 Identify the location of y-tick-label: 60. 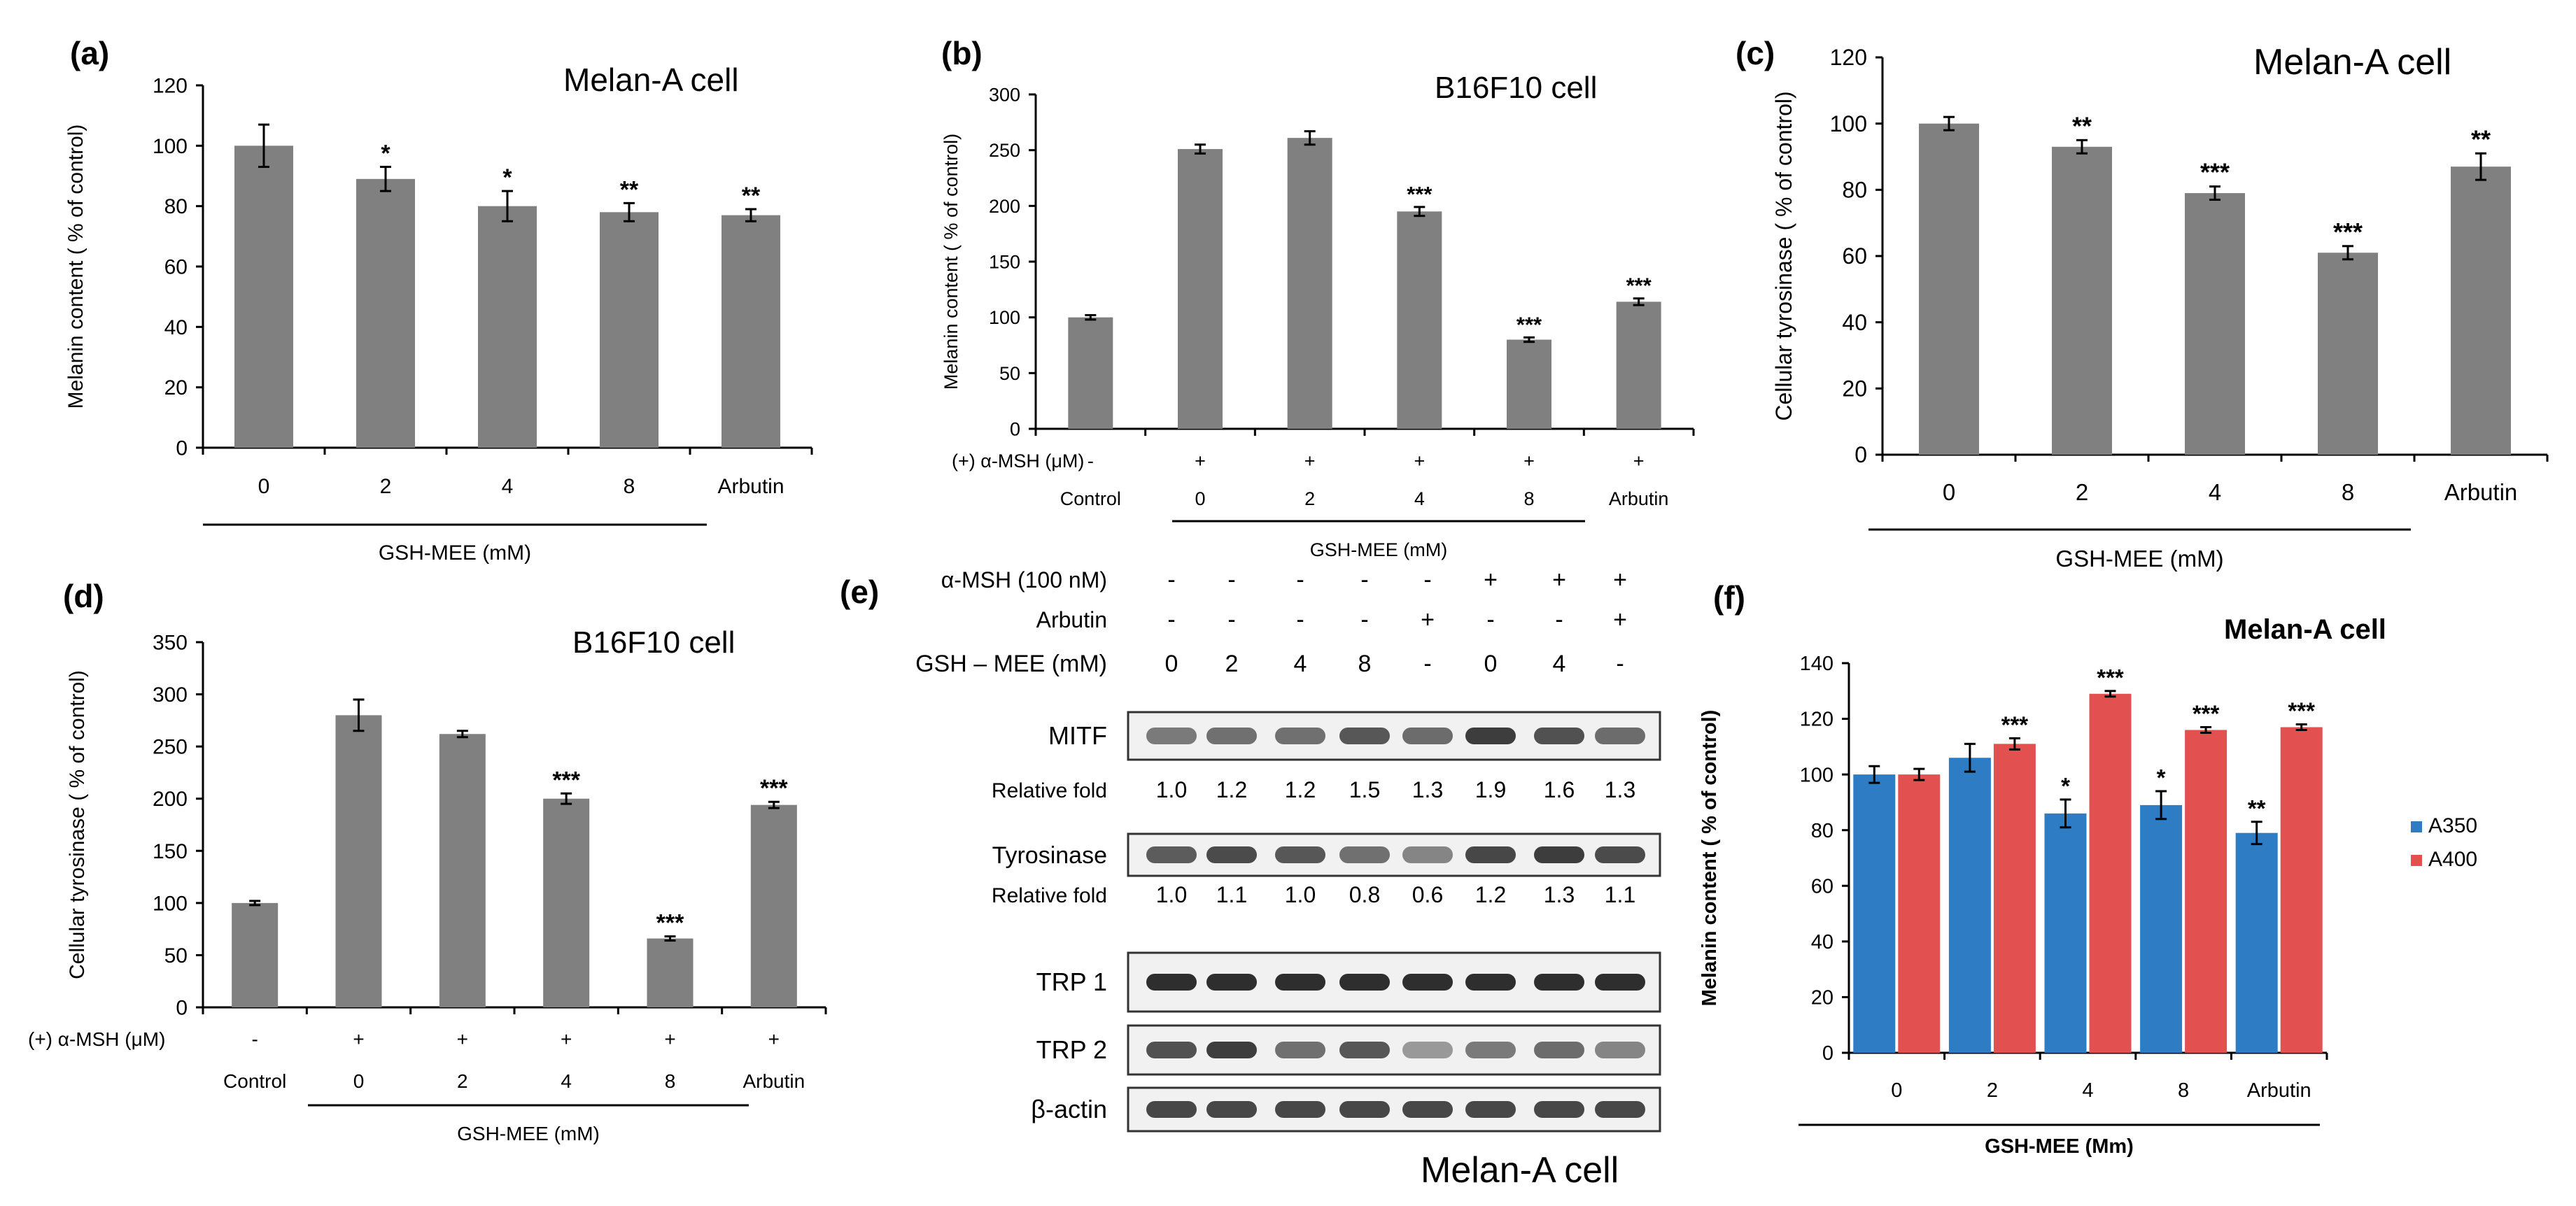
(1854, 256).